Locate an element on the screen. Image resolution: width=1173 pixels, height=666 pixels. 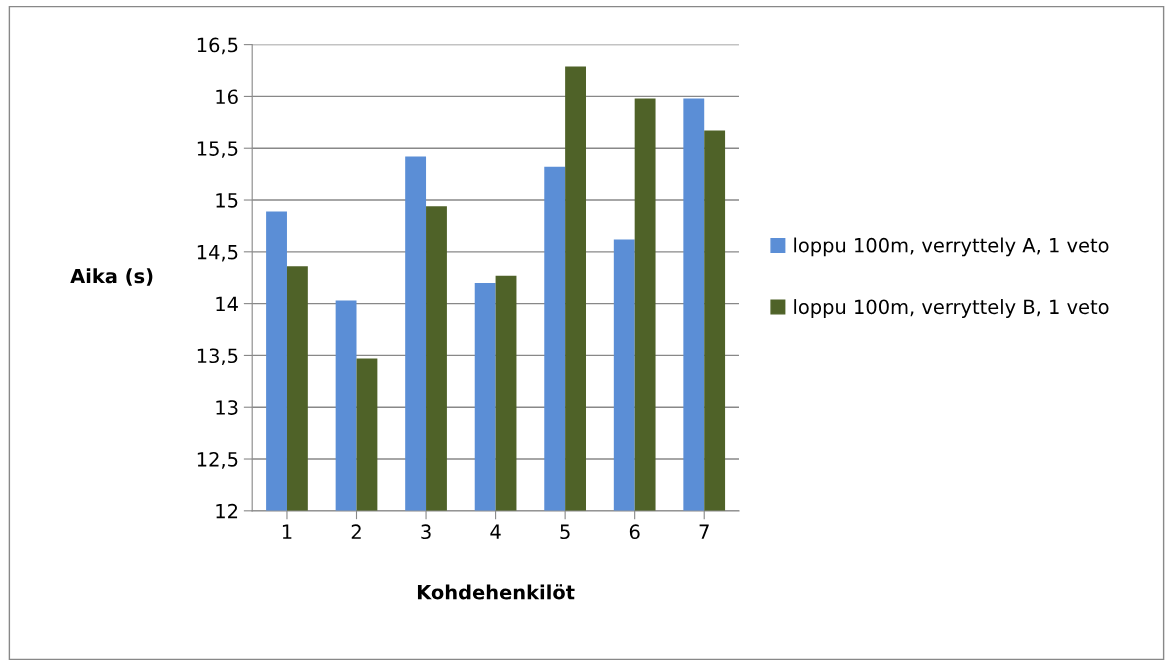
x-tick-label: 7 is located at coordinates (704, 531).